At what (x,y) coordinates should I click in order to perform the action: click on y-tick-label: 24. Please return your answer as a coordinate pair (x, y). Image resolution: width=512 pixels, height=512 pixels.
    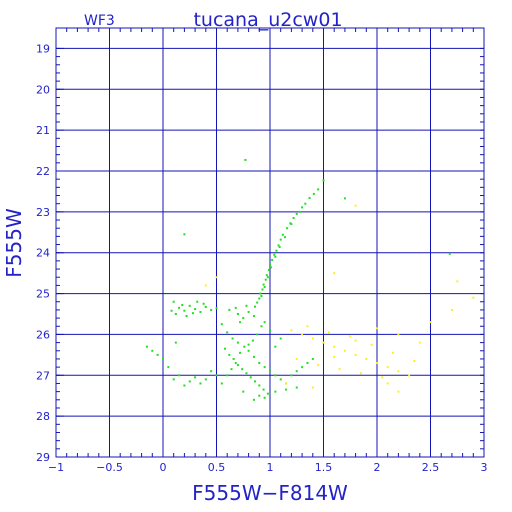
    Looking at the image, I should click on (43, 253).